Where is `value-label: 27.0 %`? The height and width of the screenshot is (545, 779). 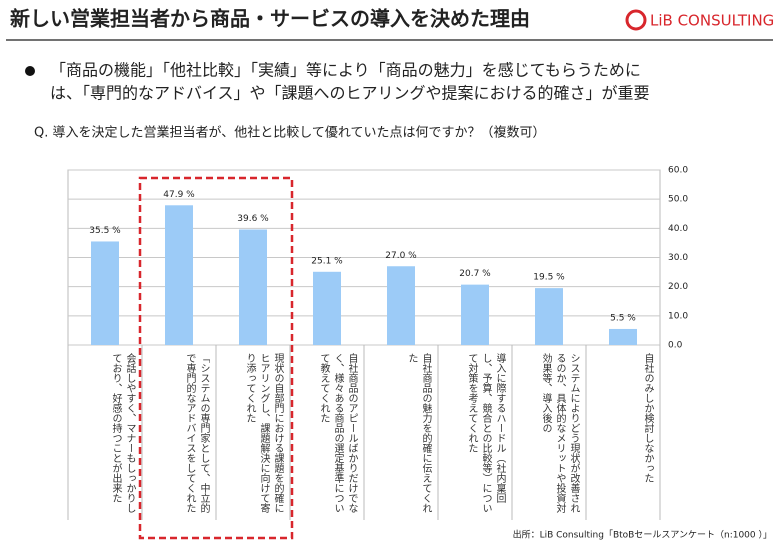 value-label: 27.0 % is located at coordinates (401, 256).